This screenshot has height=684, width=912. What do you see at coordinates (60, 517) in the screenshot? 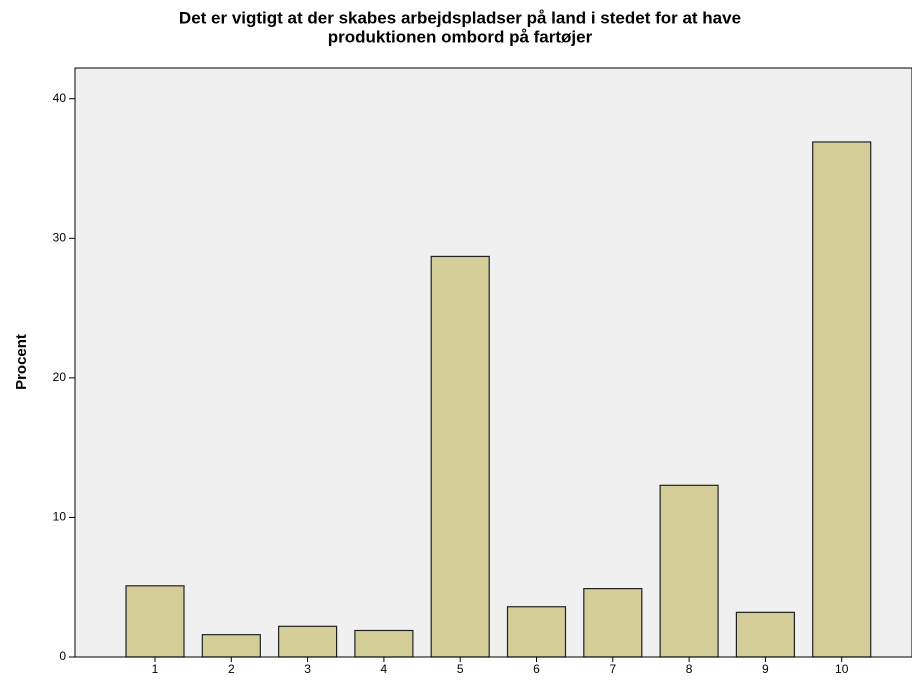
I see `y-tick-label: 10` at bounding box center [60, 517].